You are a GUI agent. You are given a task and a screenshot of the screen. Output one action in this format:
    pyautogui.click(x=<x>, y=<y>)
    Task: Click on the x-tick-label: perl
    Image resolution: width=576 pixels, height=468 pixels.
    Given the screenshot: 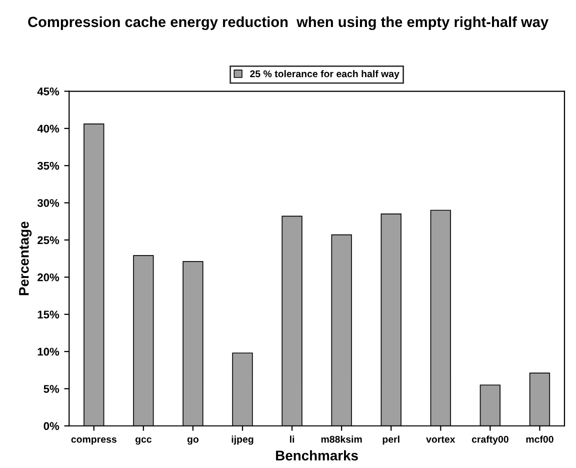 What is the action you would take?
    pyautogui.click(x=391, y=440)
    